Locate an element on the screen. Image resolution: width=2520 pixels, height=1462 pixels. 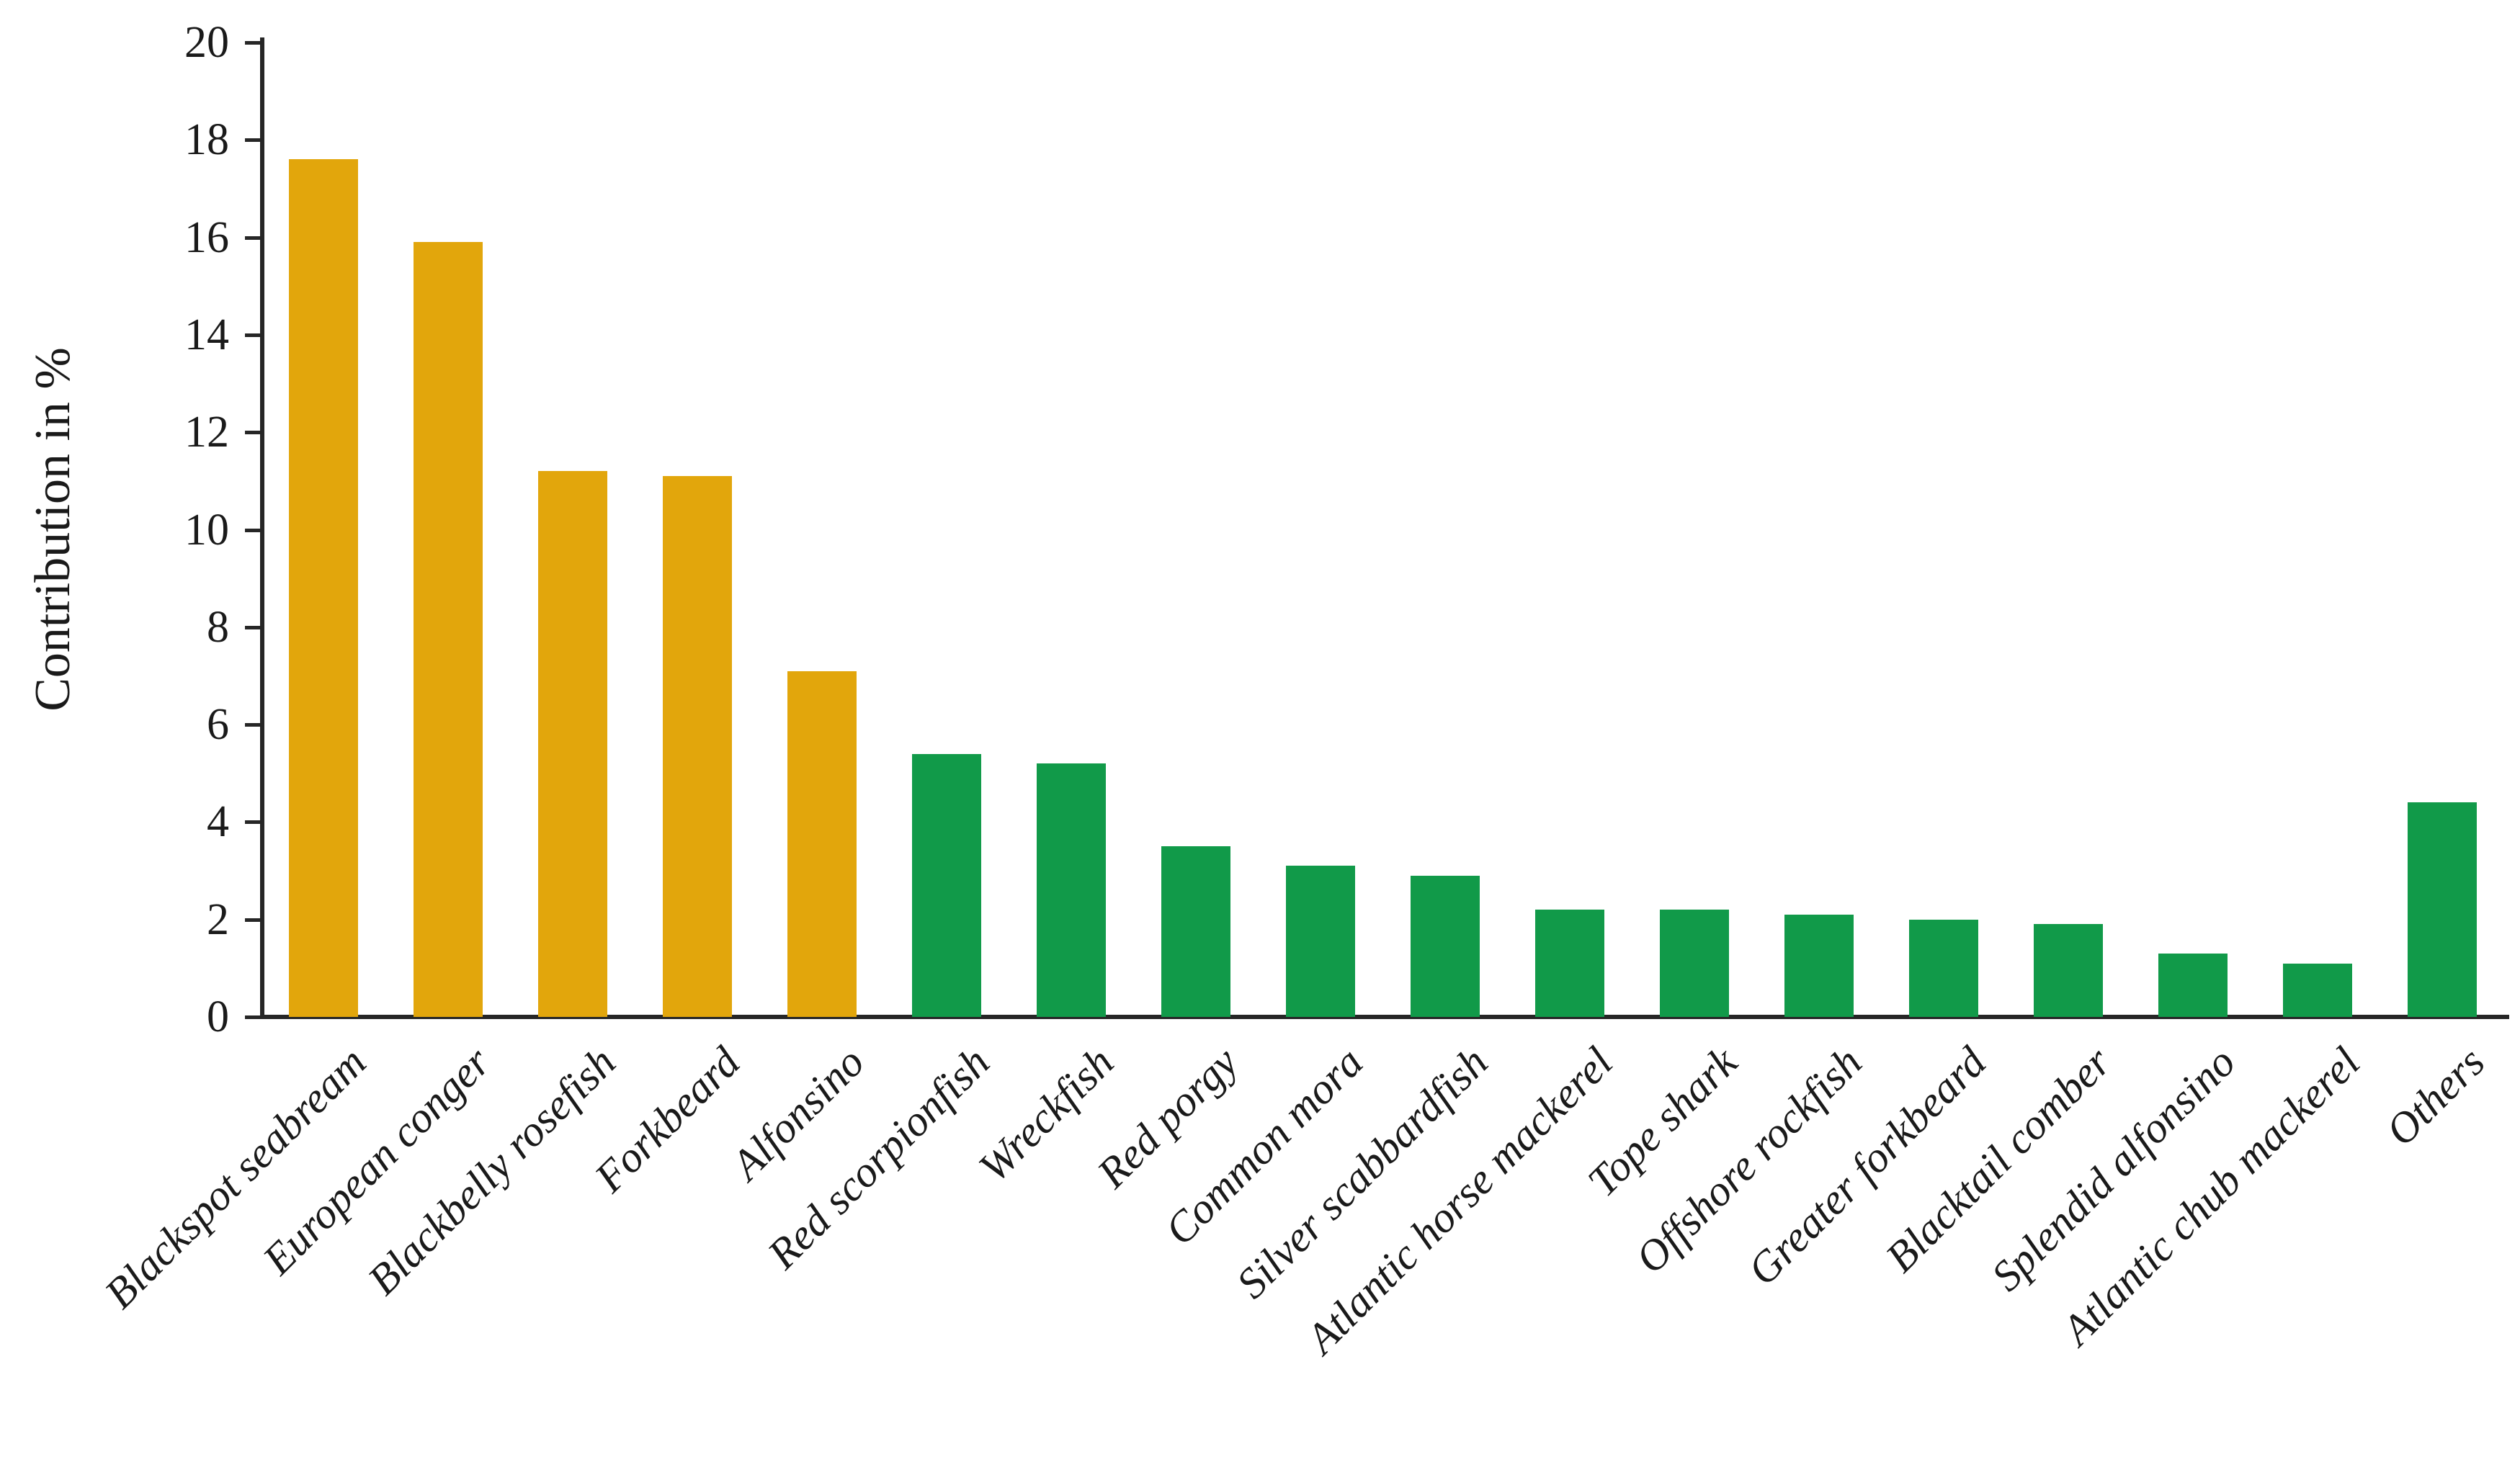
y-axis-title: Contribution in % is located at coordinates (53, 529).